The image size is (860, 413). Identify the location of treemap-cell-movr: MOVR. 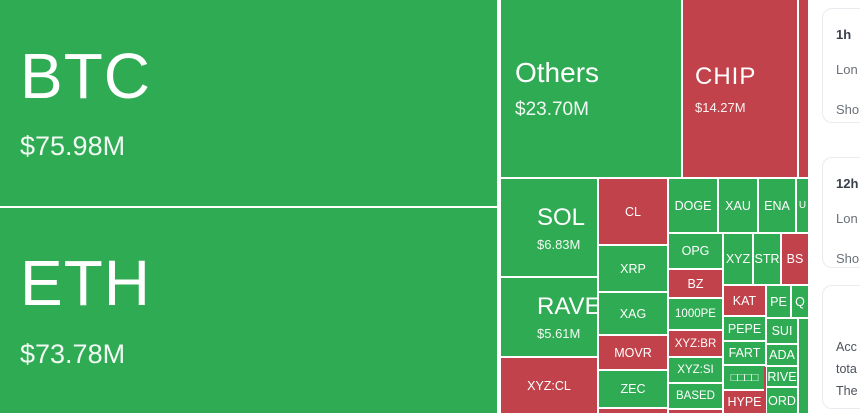
(633, 352).